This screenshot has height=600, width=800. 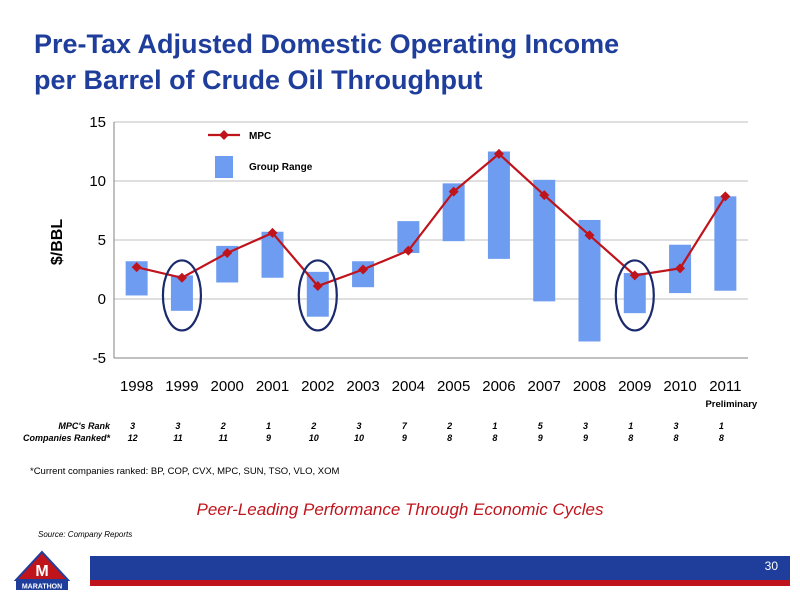 What do you see at coordinates (679, 386) in the screenshot?
I see `x-tick-label: 2010` at bounding box center [679, 386].